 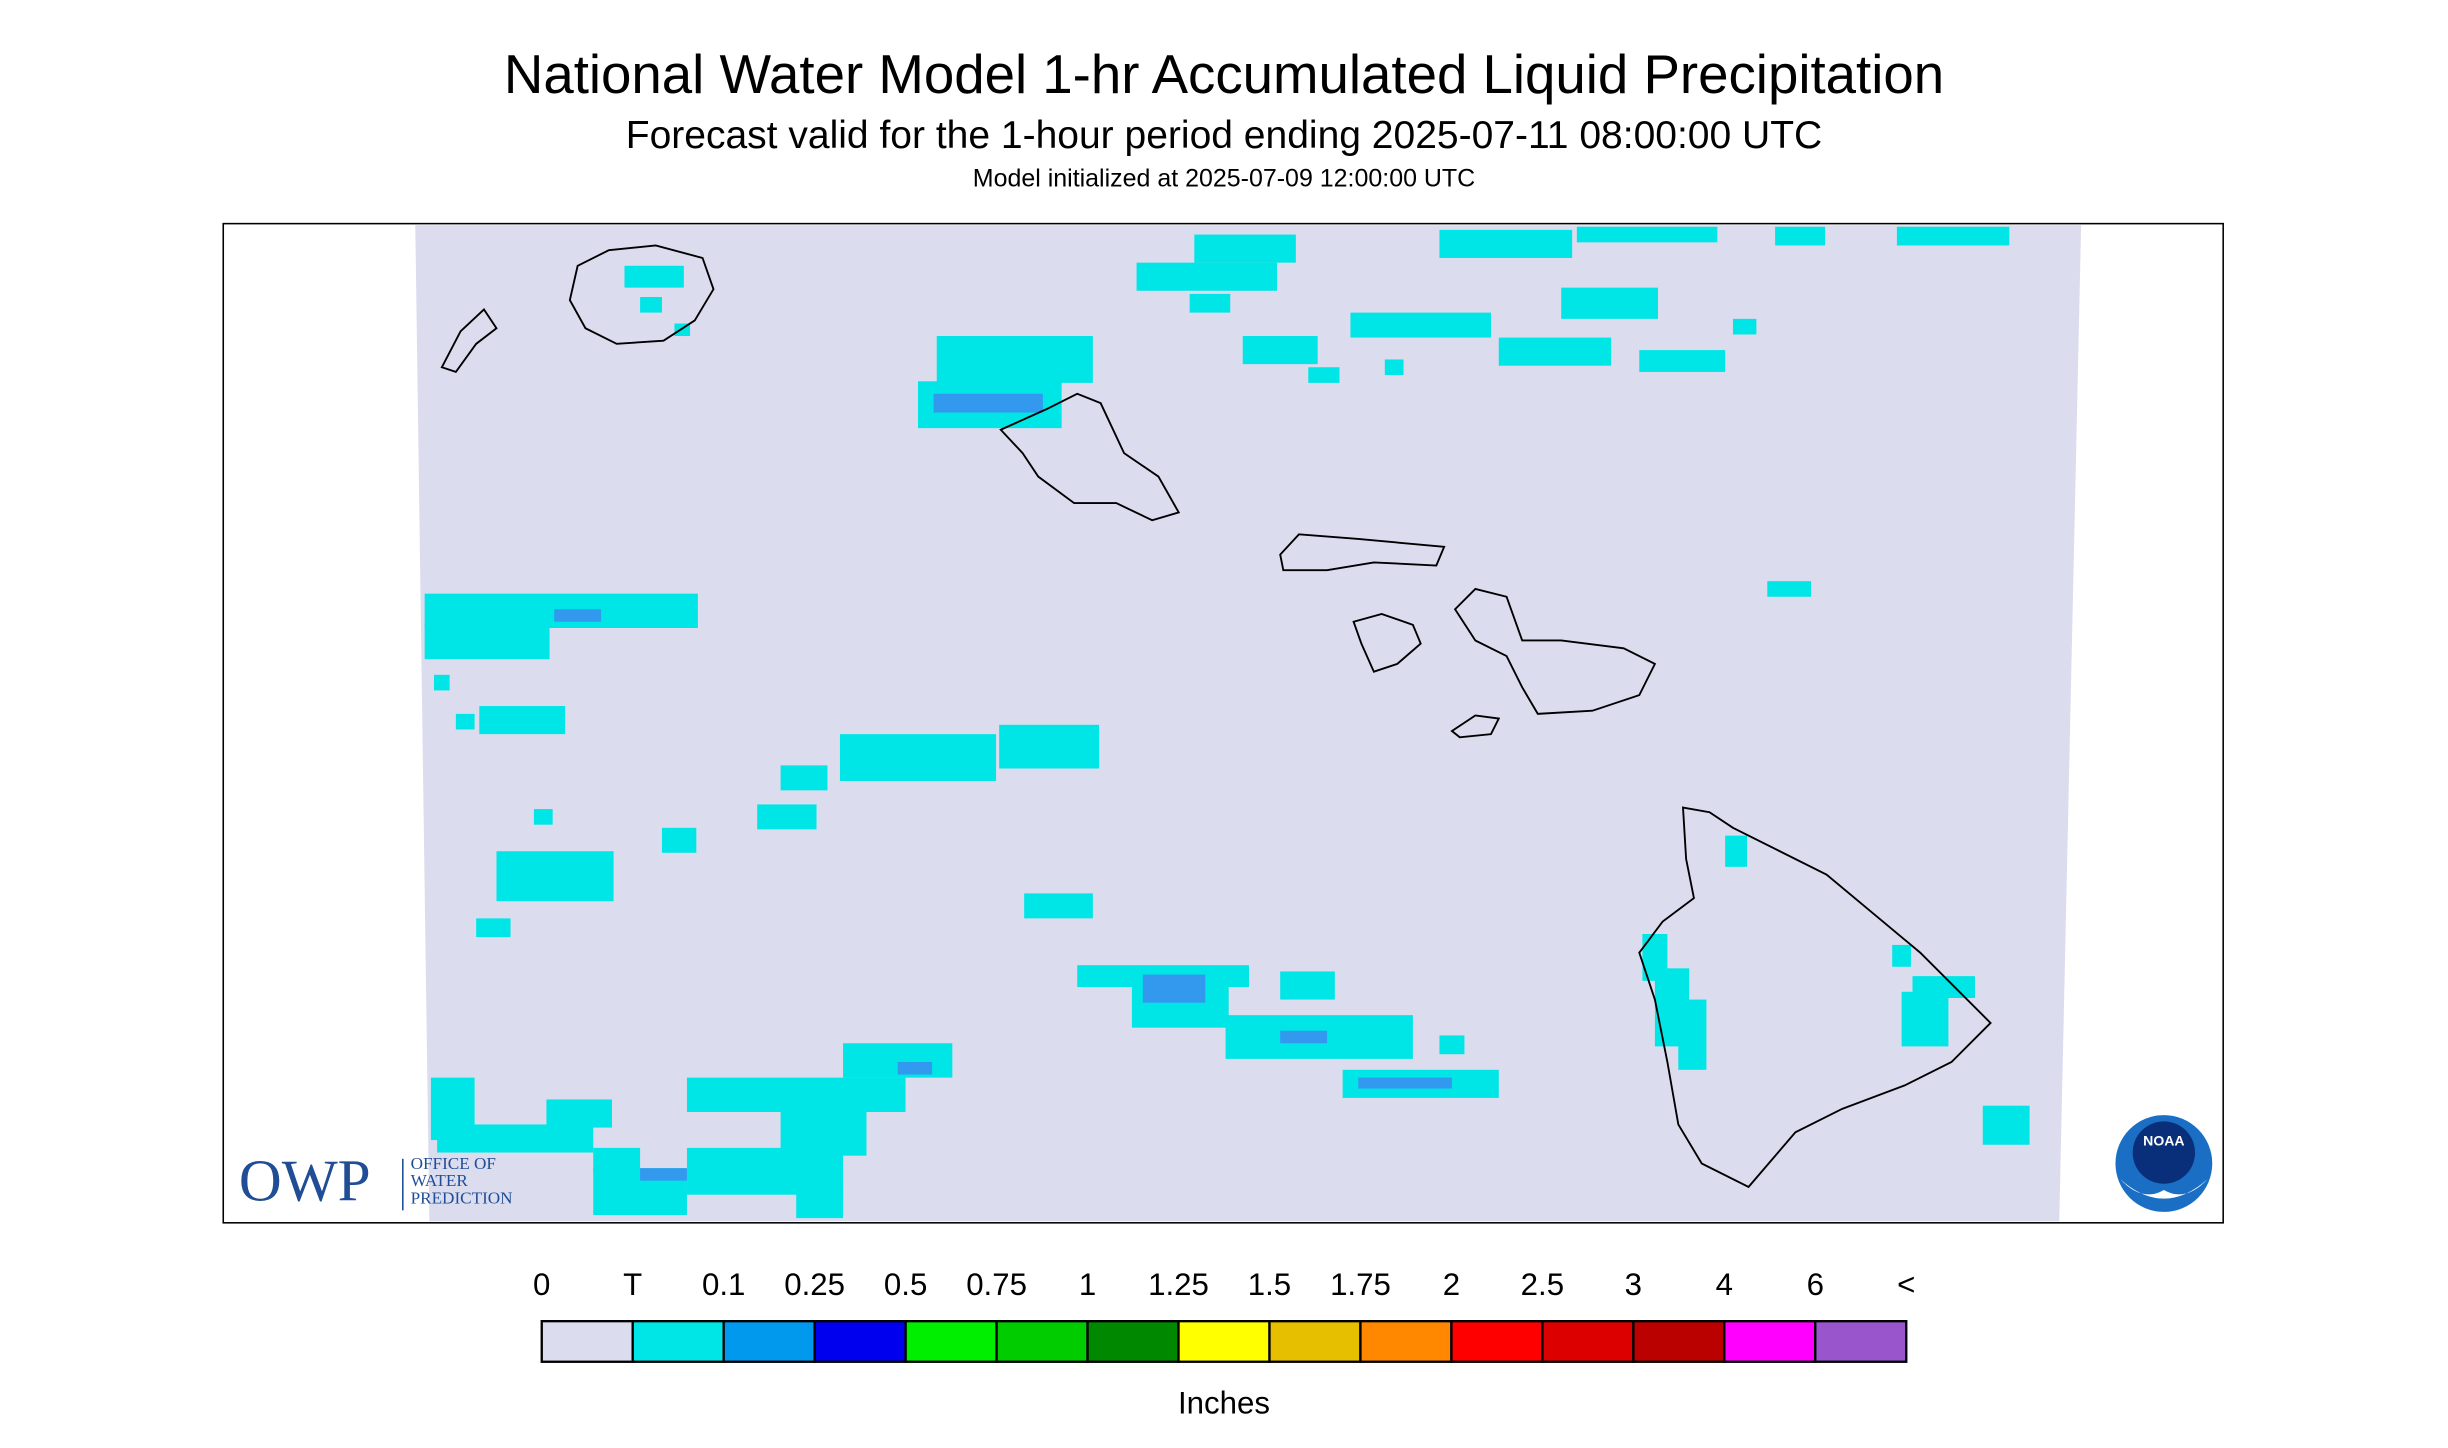 I want to click on legend-label: 1, so click(x=1087, y=1284).